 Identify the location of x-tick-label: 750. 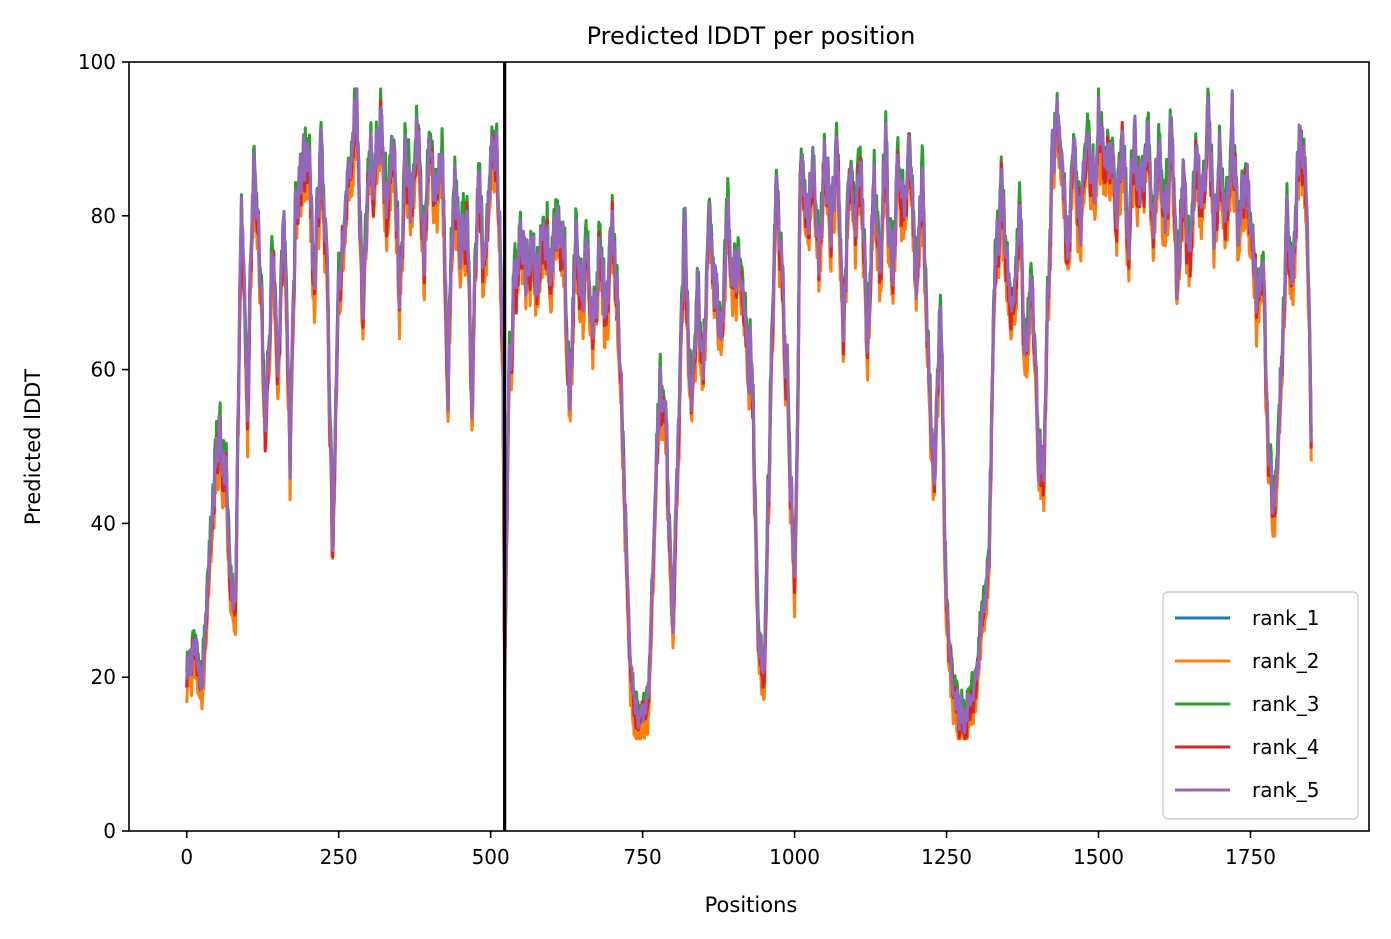
(643, 857).